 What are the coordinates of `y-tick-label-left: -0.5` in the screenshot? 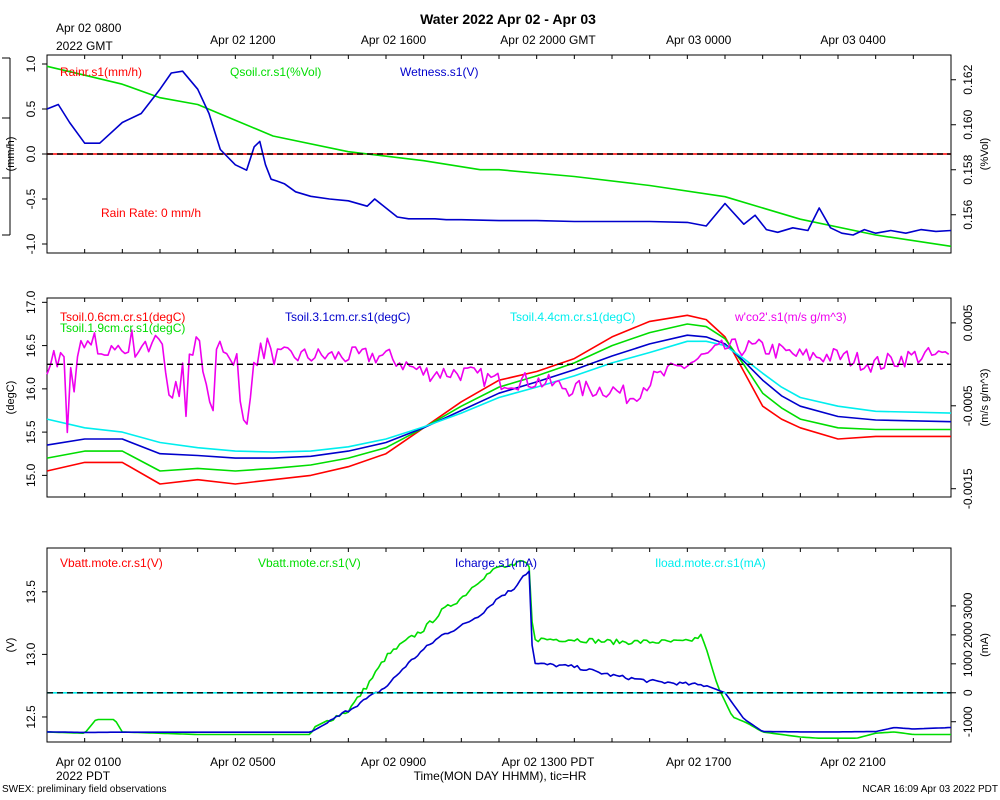 It's located at (31, 198).